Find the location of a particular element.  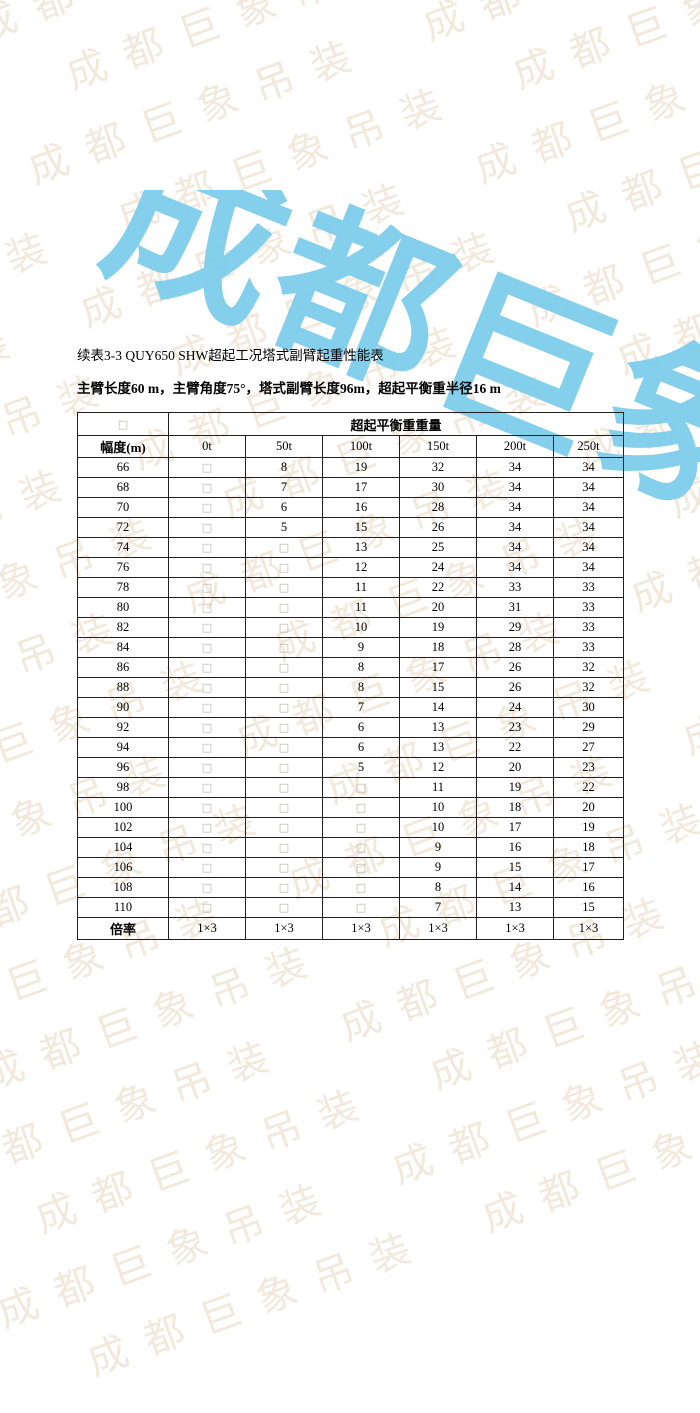

table-row: 88 □ □ 8 15 26 32 is located at coordinates (351, 687).